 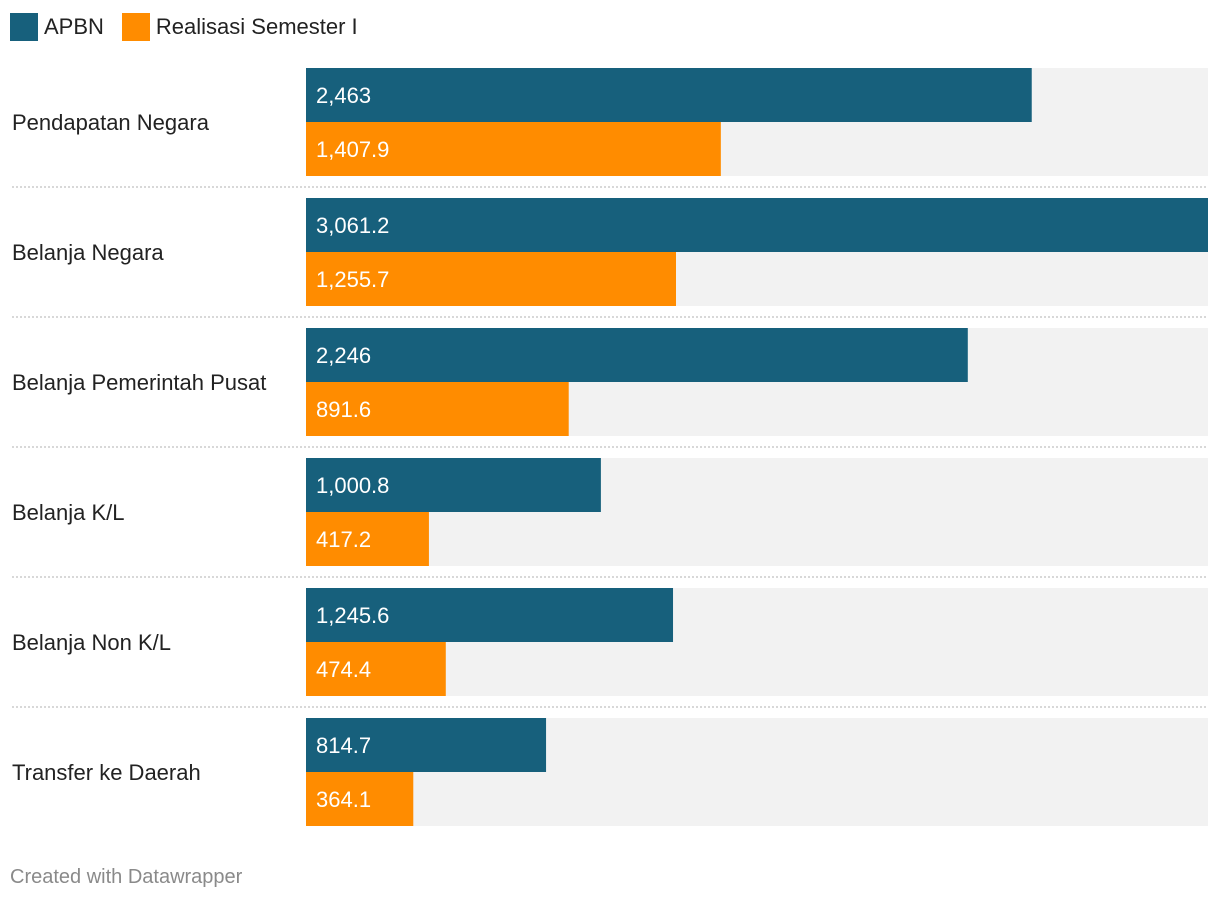 What do you see at coordinates (352, 485) in the screenshot?
I see `value-label-apbn-belanja-k-l: 1,000.8` at bounding box center [352, 485].